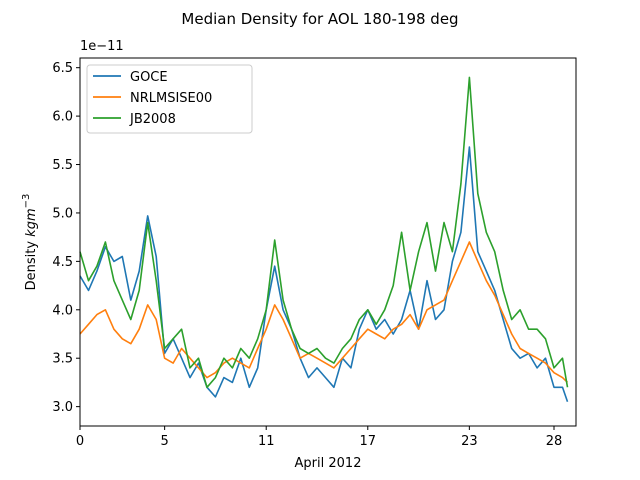 Image resolution: width=640 pixels, height=480 pixels. What do you see at coordinates (319, 437) in the screenshot?
I see `x-axis: 0 5 11 17 23 28` at bounding box center [319, 437].